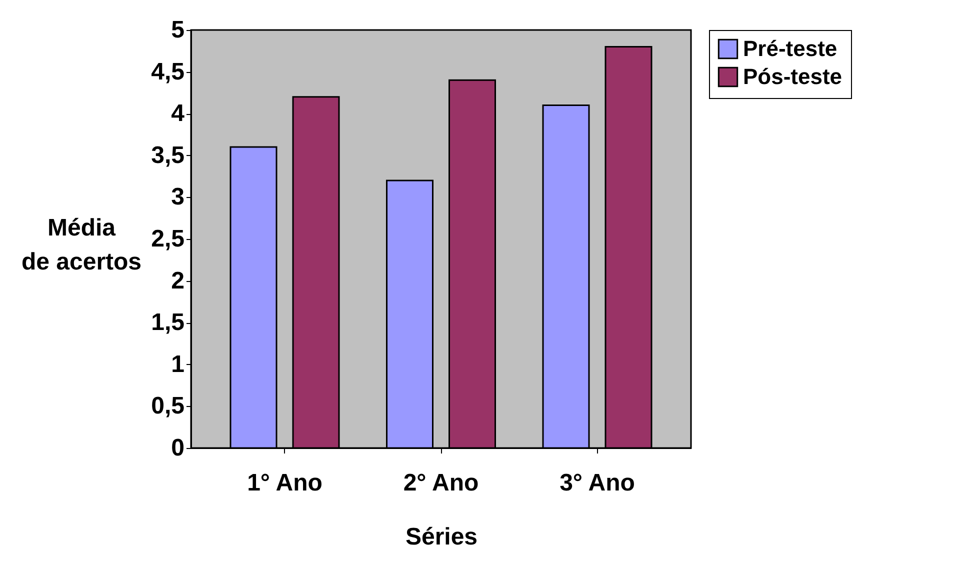  What do you see at coordinates (177, 197) in the screenshot?
I see `y-tick-label: 3` at bounding box center [177, 197].